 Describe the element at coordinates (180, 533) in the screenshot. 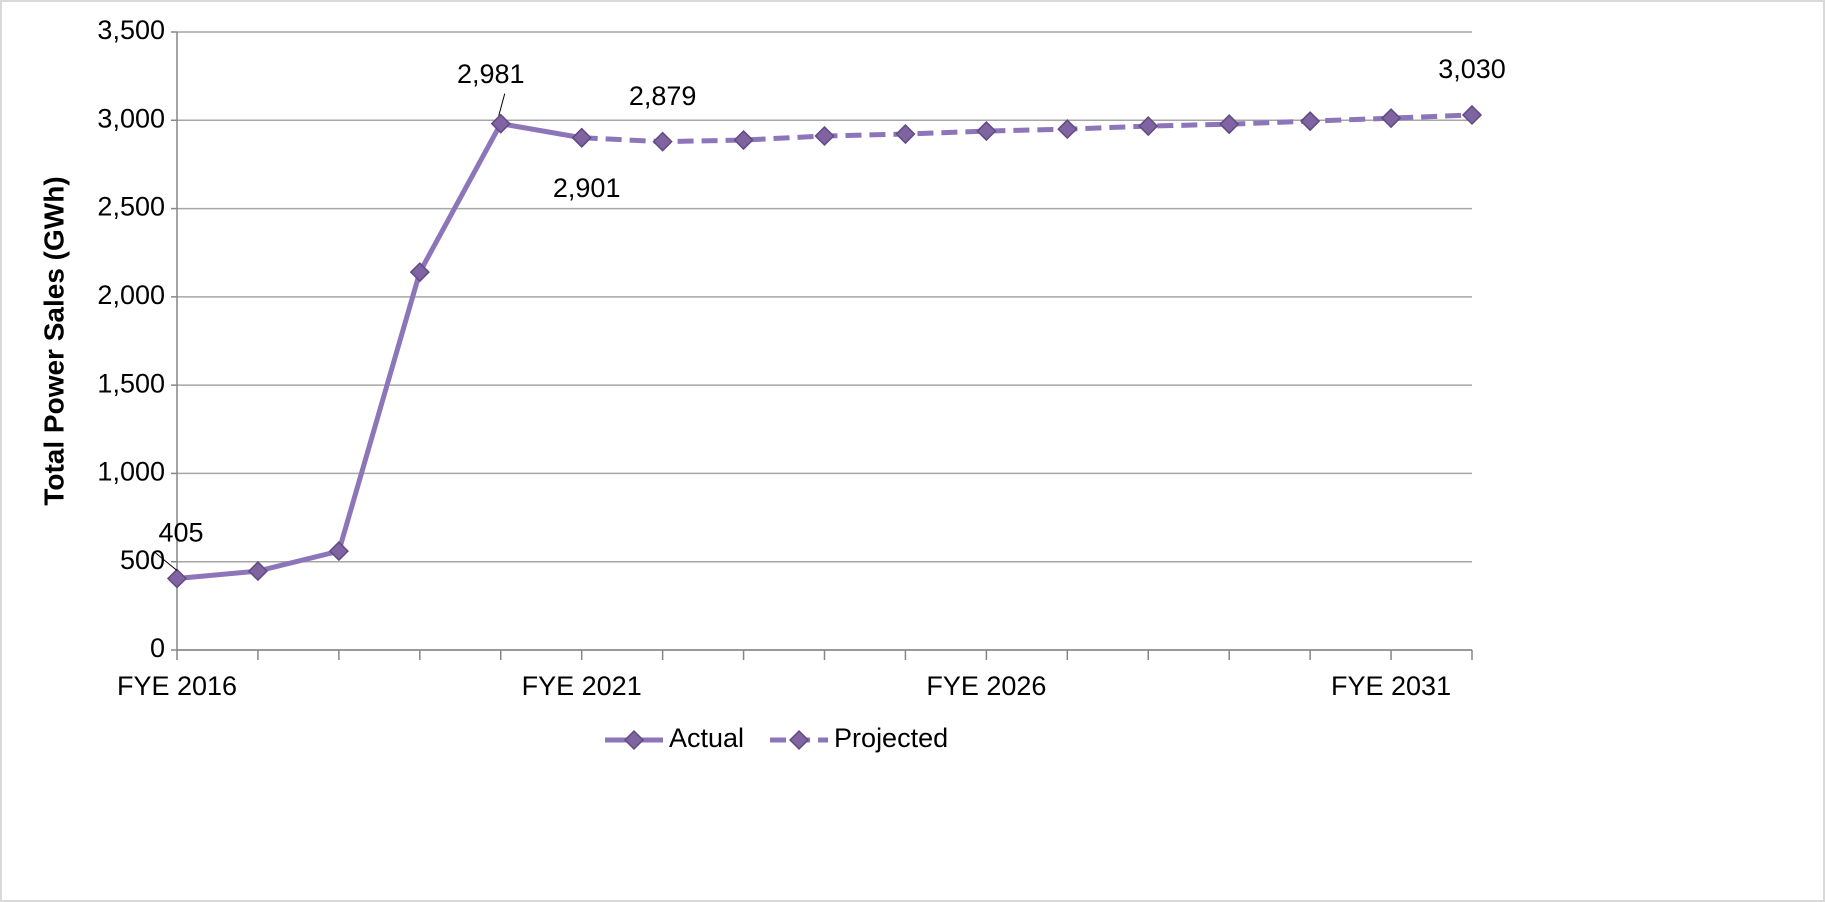

I see `data-label: 405` at that location.